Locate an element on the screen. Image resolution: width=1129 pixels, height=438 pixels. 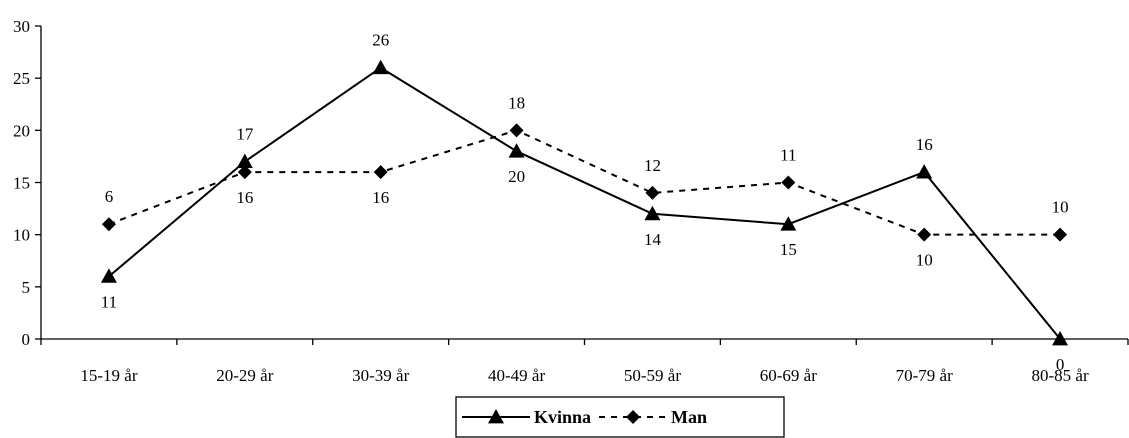
legend-diamond-marker is located at coordinates (633, 417).